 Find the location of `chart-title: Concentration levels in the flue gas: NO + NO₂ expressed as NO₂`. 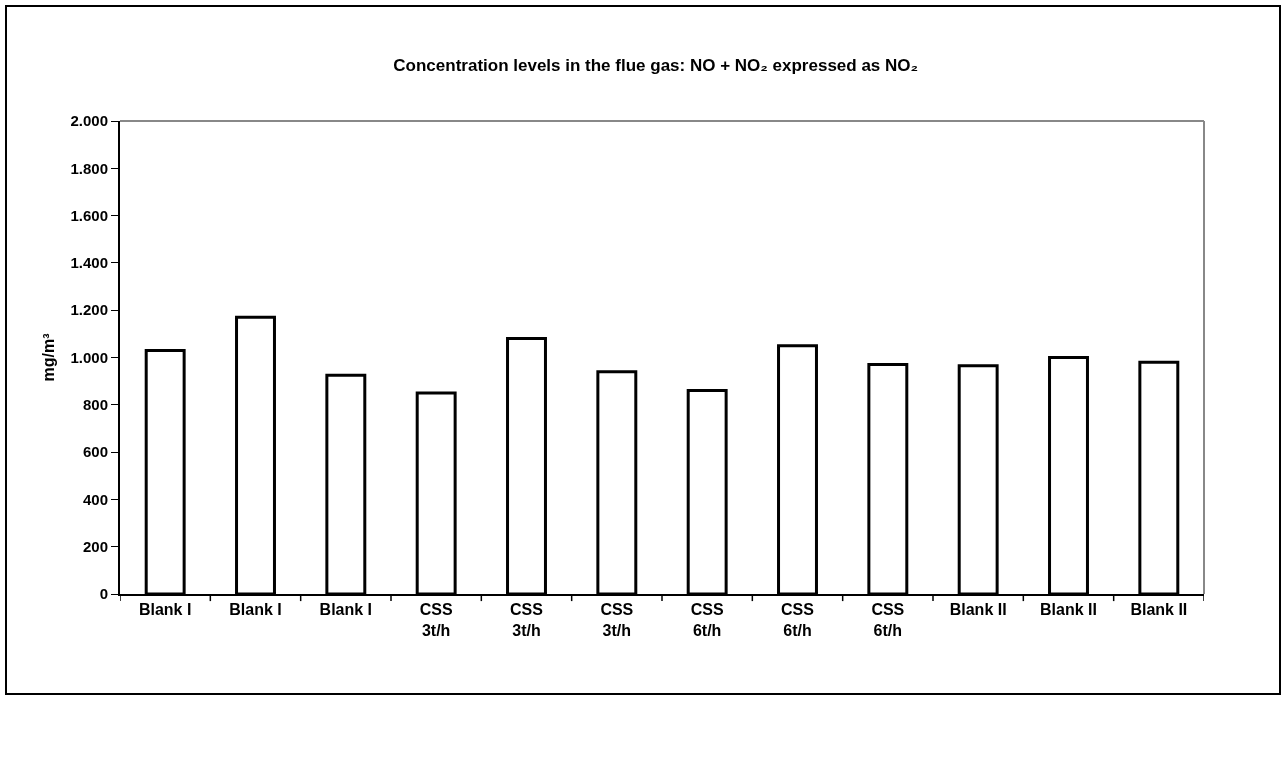

chart-title: Concentration levels in the flue gas: NO + NO₂ expressed as NO₂ is located at coordinates (656, 65).